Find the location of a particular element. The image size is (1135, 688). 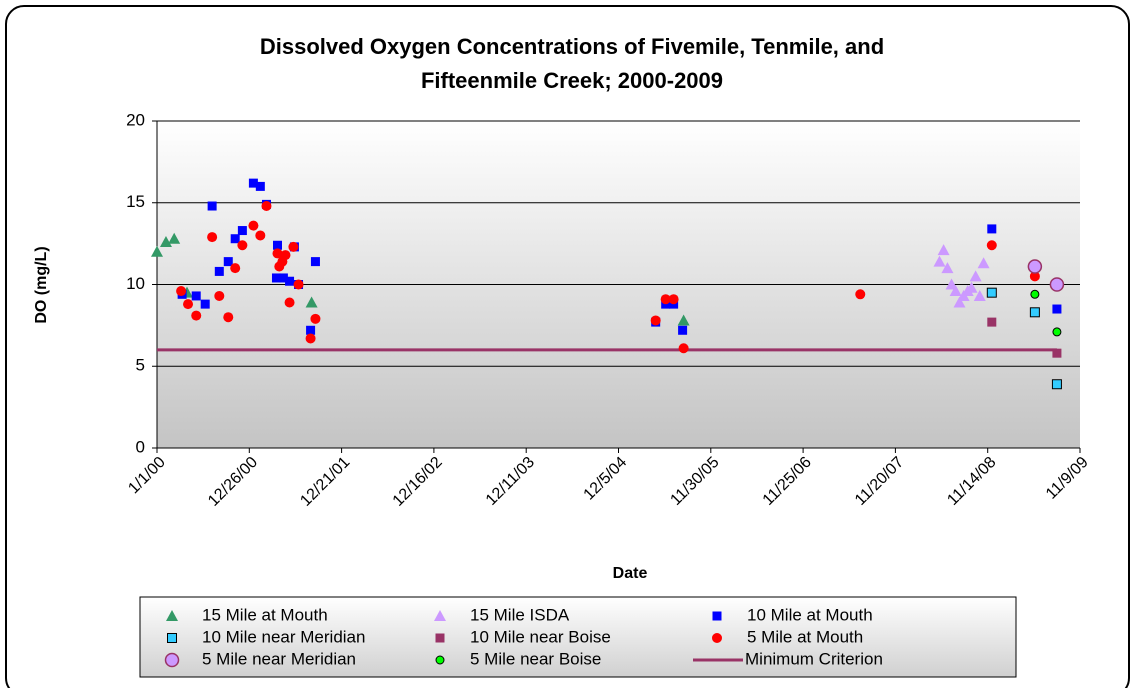

legend-label: Minimum Criterion is located at coordinates (814, 658).